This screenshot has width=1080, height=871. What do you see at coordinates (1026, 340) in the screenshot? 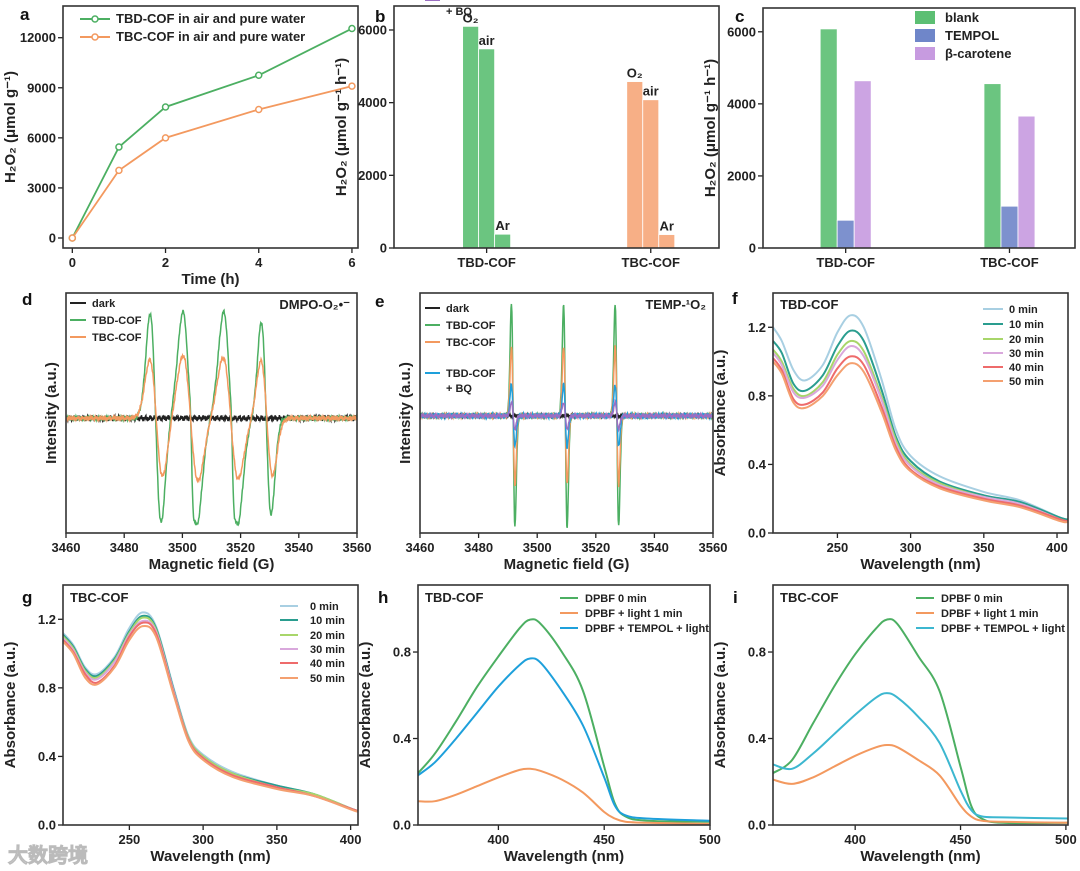
I see `legend-label: 20 min` at bounding box center [1026, 340].